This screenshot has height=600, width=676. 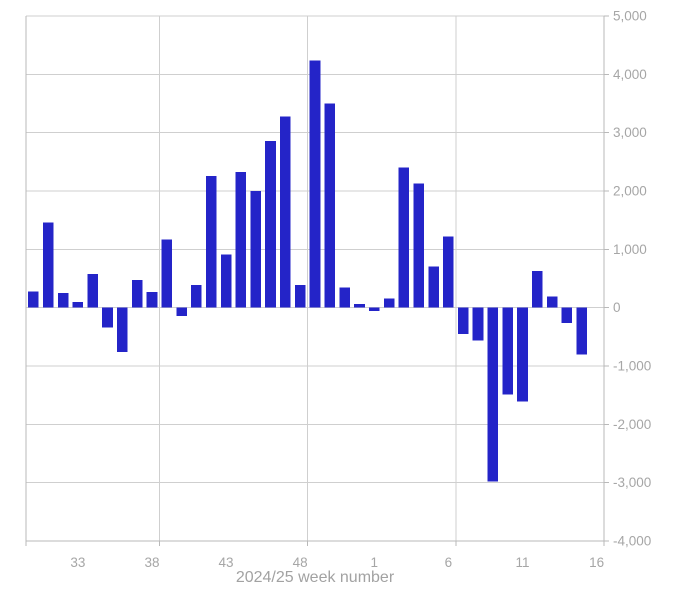 I want to click on y-tick-label: -4,000, so click(x=632, y=541).